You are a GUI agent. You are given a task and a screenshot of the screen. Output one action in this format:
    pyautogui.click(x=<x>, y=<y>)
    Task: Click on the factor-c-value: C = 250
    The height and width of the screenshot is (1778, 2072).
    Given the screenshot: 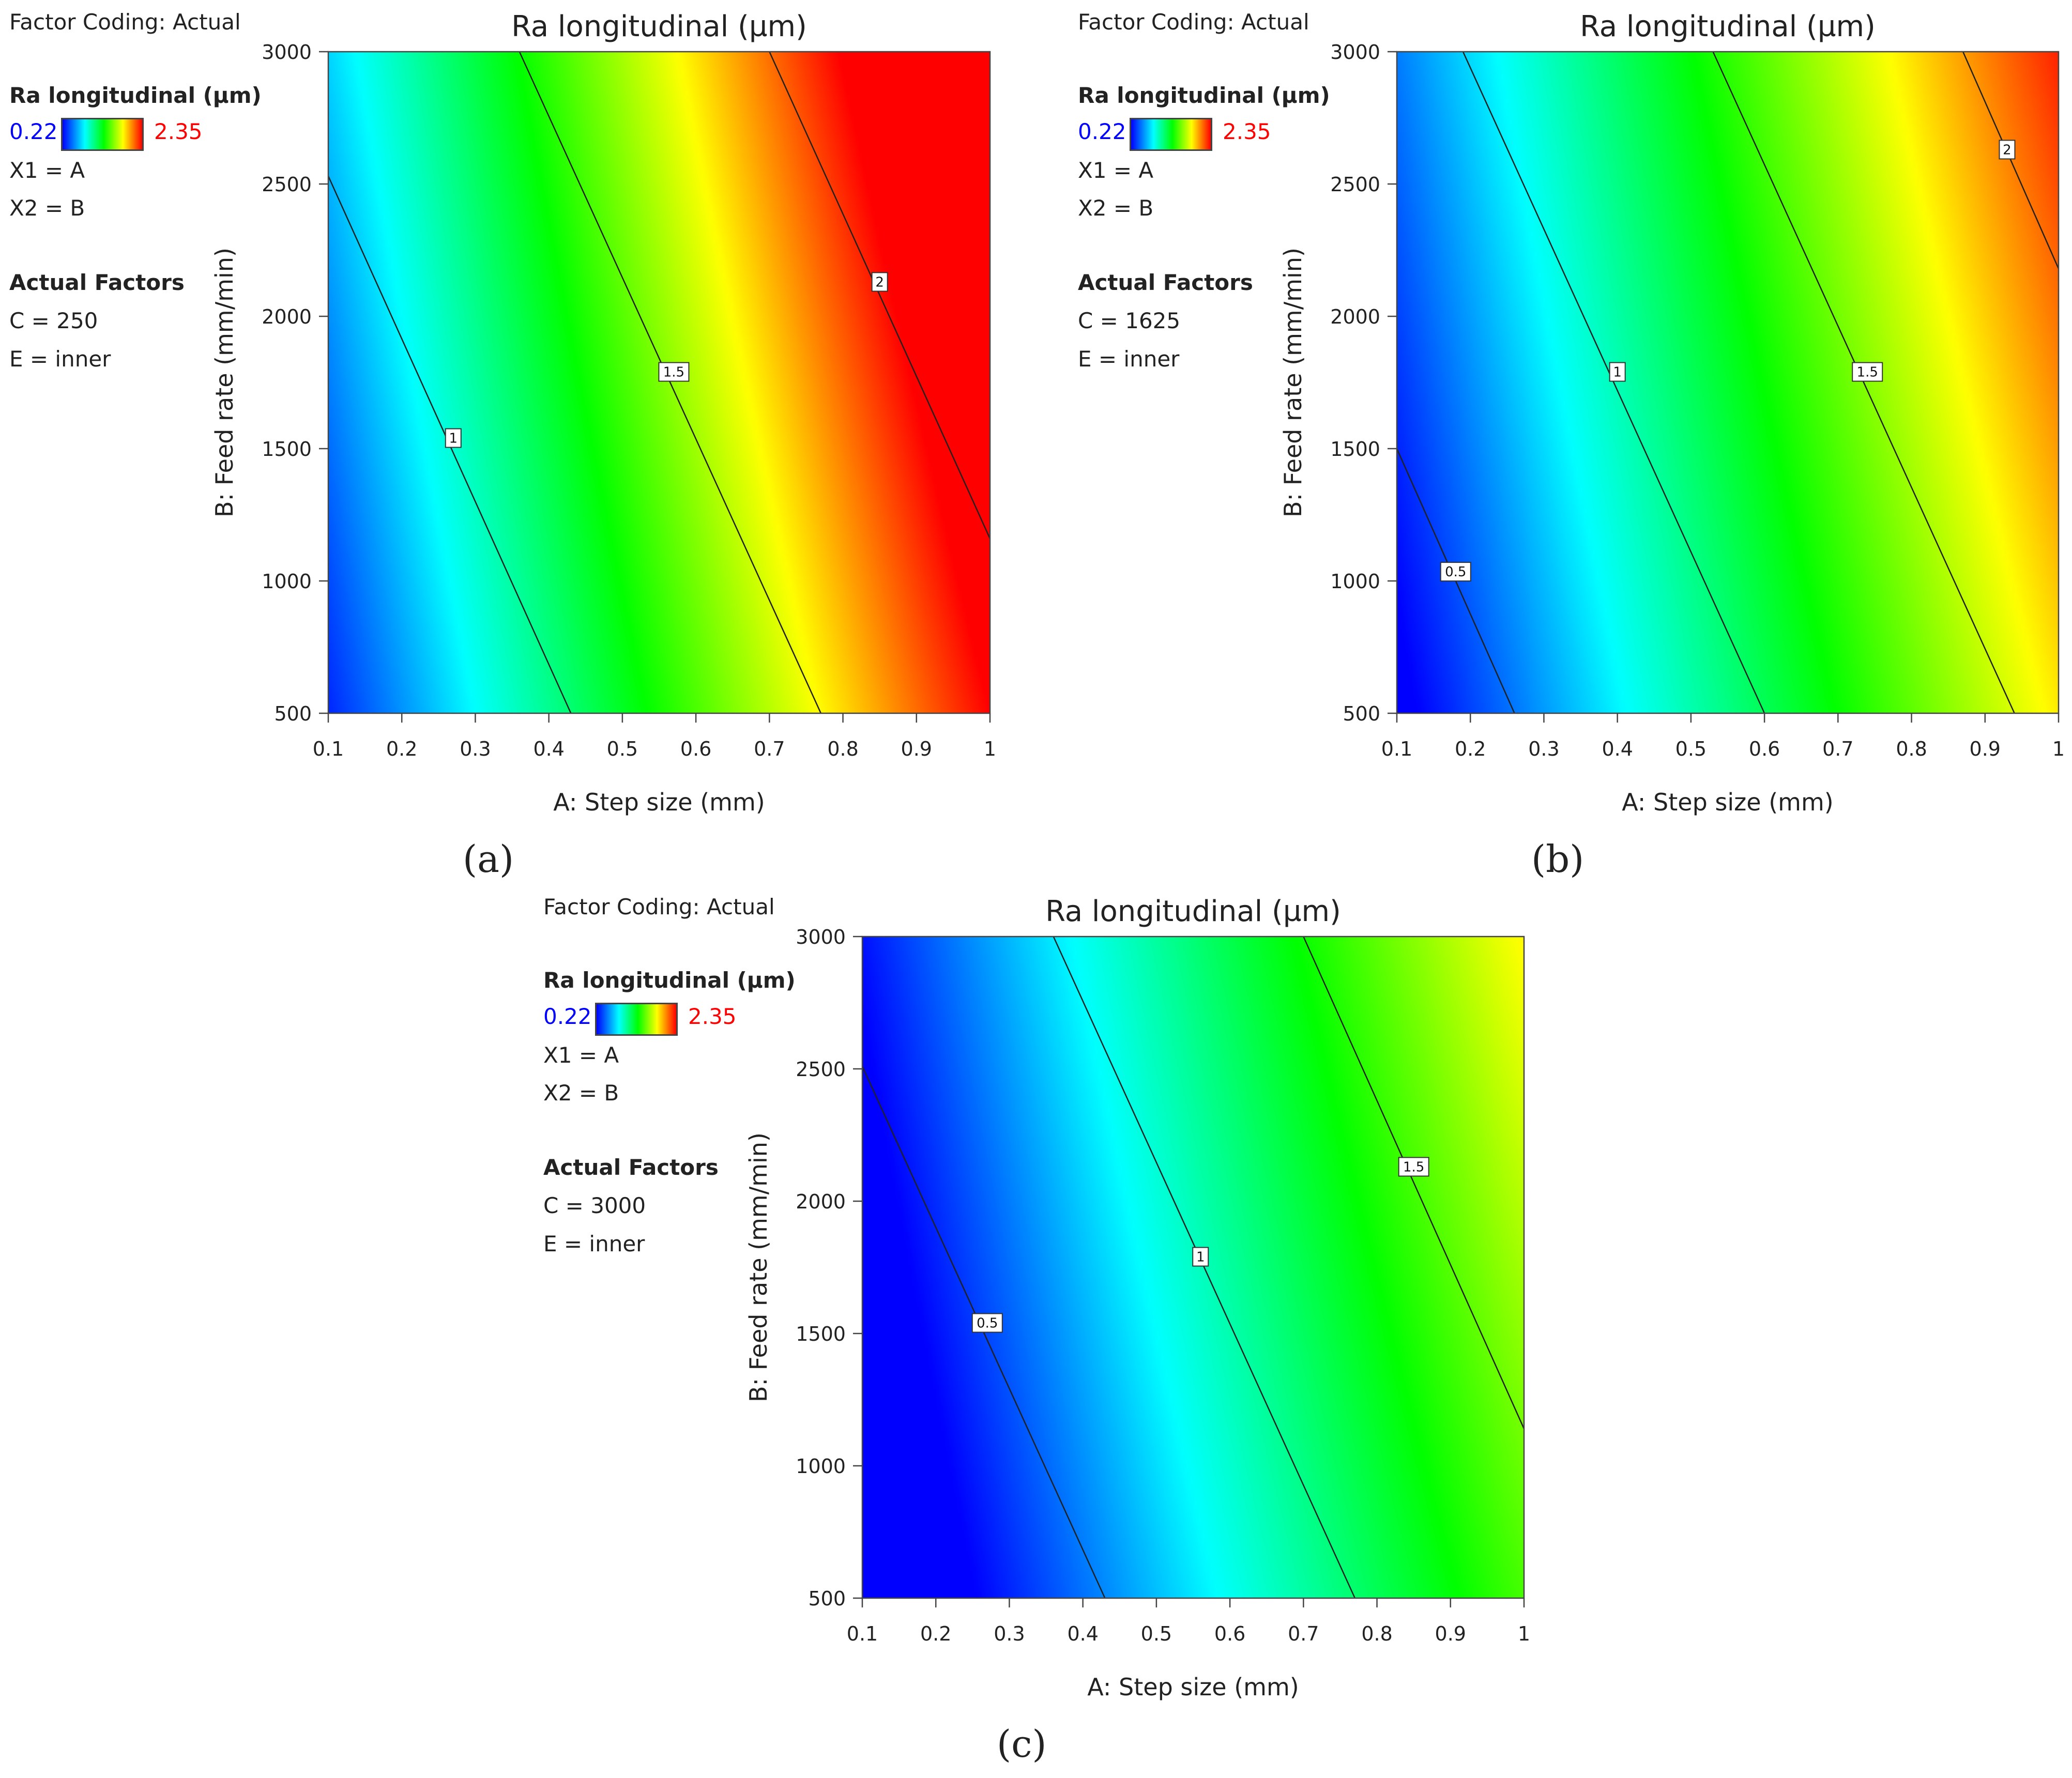 What is the action you would take?
    pyautogui.click(x=53, y=320)
    